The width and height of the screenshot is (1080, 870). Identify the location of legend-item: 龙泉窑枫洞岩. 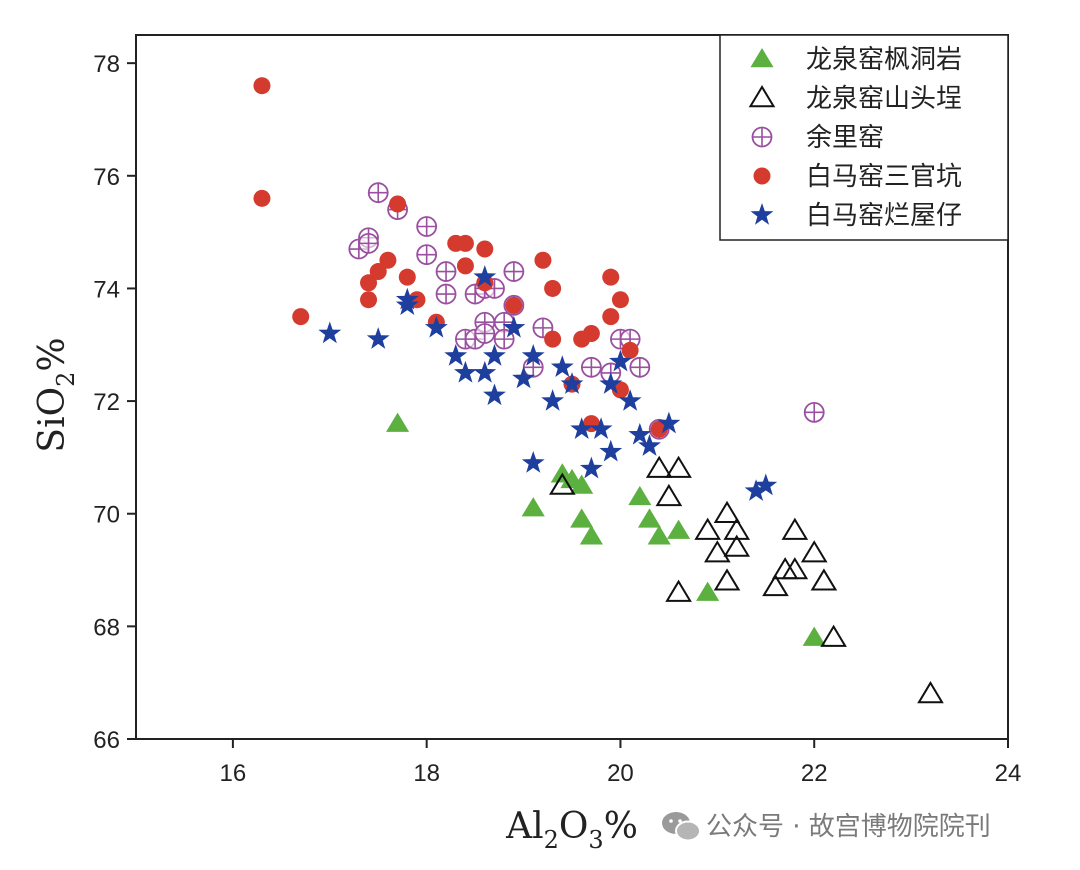
(856, 60).